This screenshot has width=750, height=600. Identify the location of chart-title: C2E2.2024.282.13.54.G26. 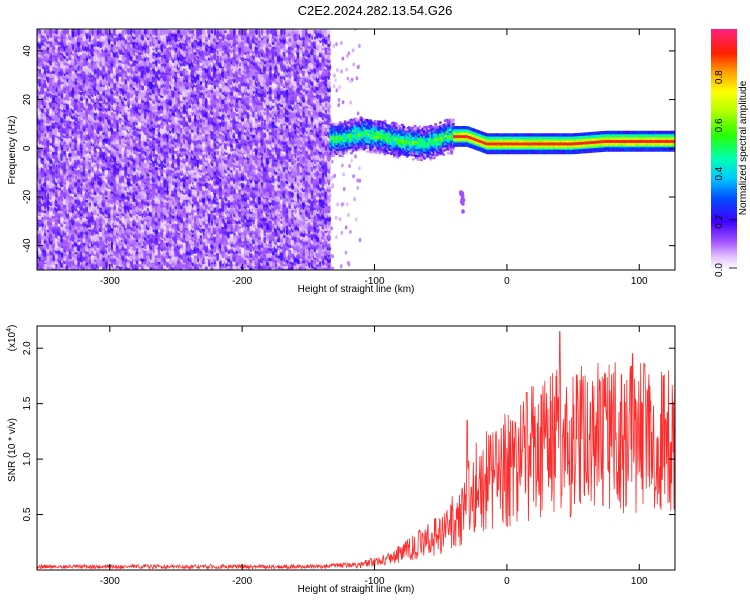
(375, 10).